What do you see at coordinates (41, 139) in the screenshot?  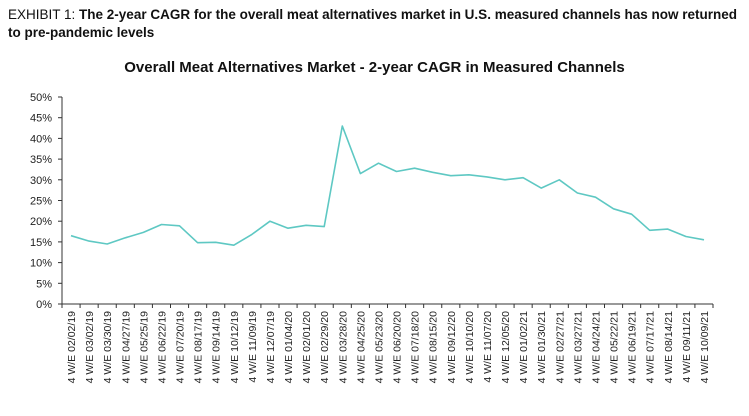 I see `y-tick-label: 40%` at bounding box center [41, 139].